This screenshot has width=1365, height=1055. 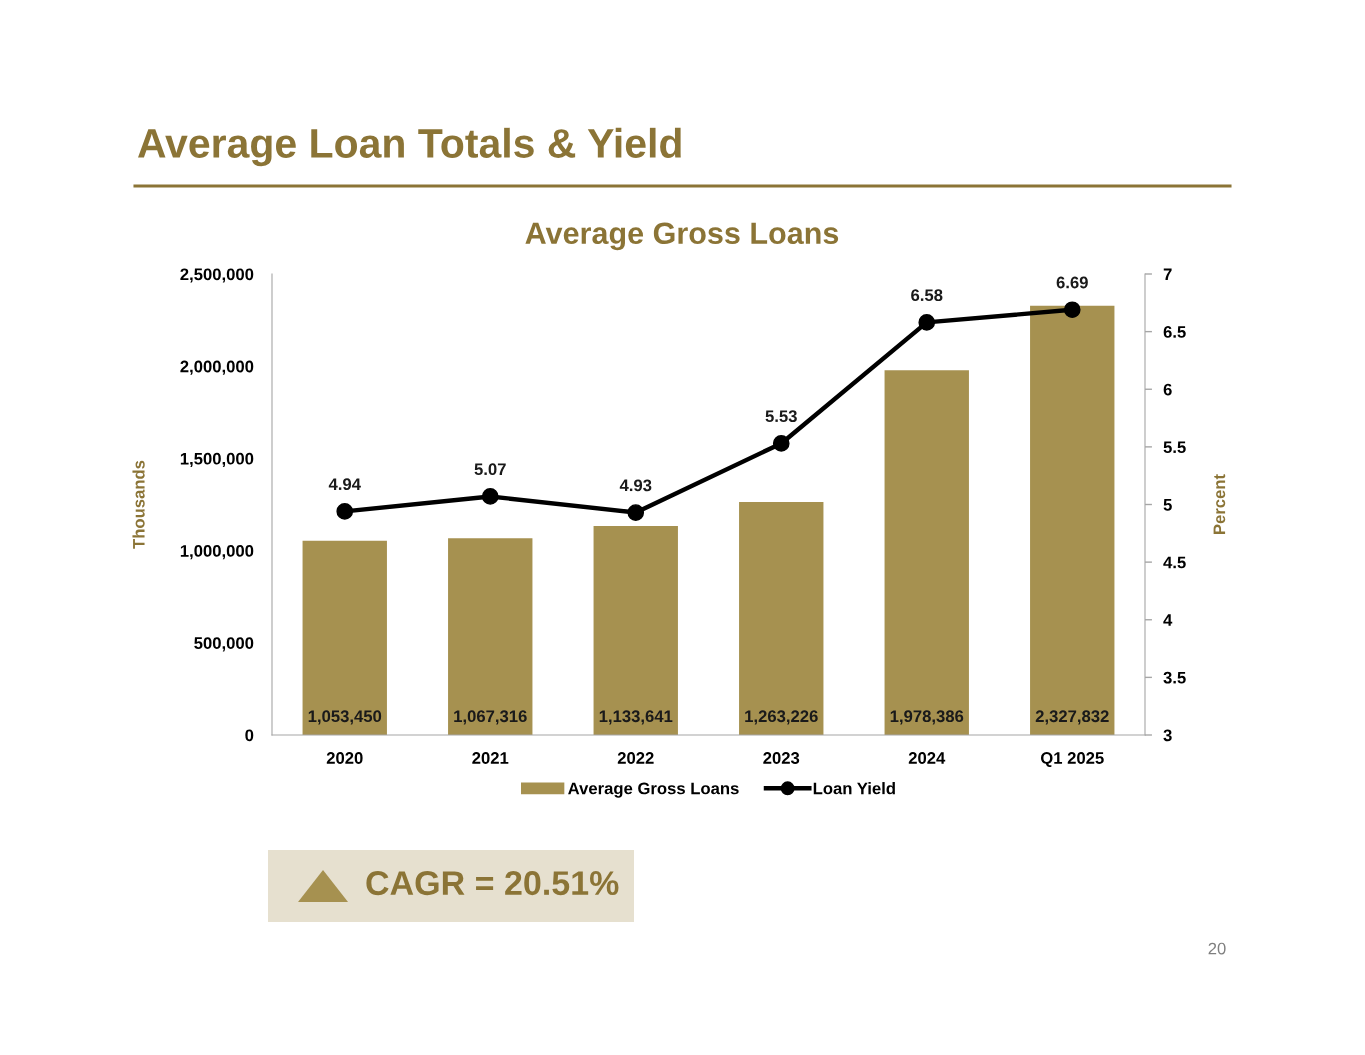 I want to click on y2-tick-label: 7, so click(x=1167, y=274).